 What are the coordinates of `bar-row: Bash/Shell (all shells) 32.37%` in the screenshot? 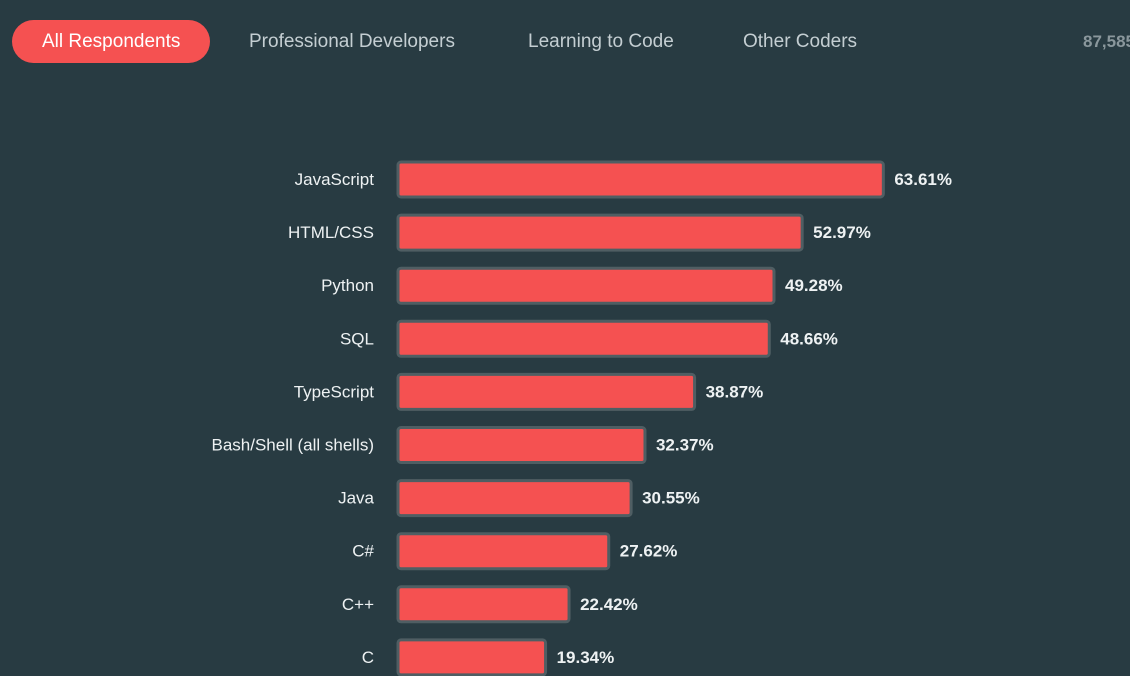 It's located at (462, 445).